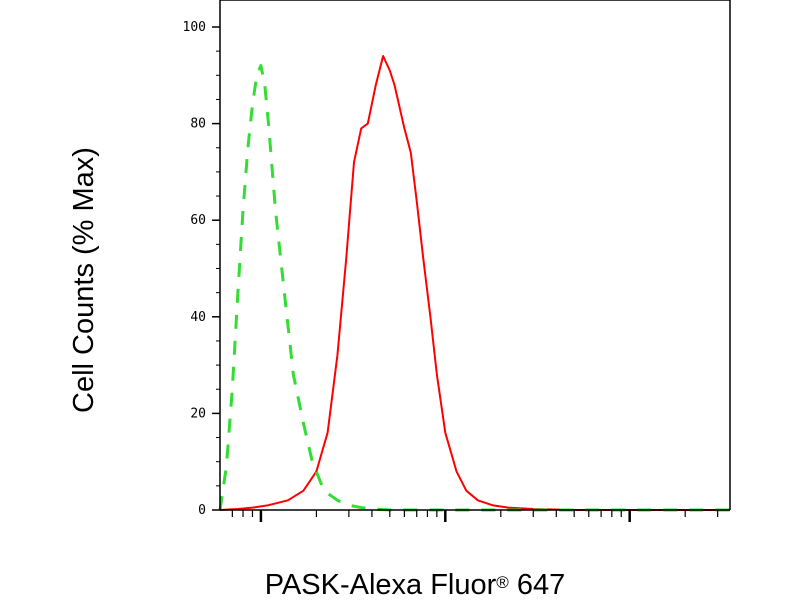 The image size is (800, 600). What do you see at coordinates (381, 584) in the screenshot?
I see `x-axis-title-main: PASK-Alexa Fluor` at bounding box center [381, 584].